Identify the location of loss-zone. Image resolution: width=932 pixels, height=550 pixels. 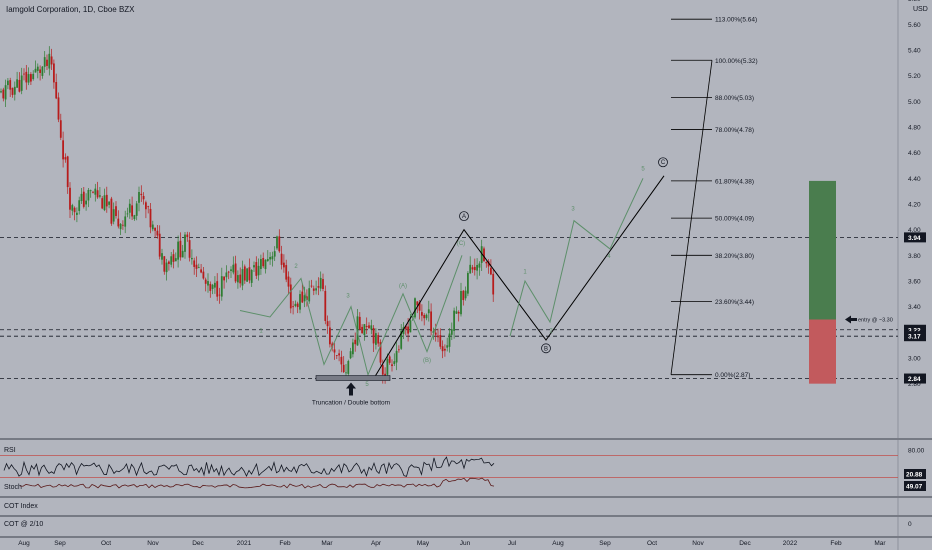
(822, 351).